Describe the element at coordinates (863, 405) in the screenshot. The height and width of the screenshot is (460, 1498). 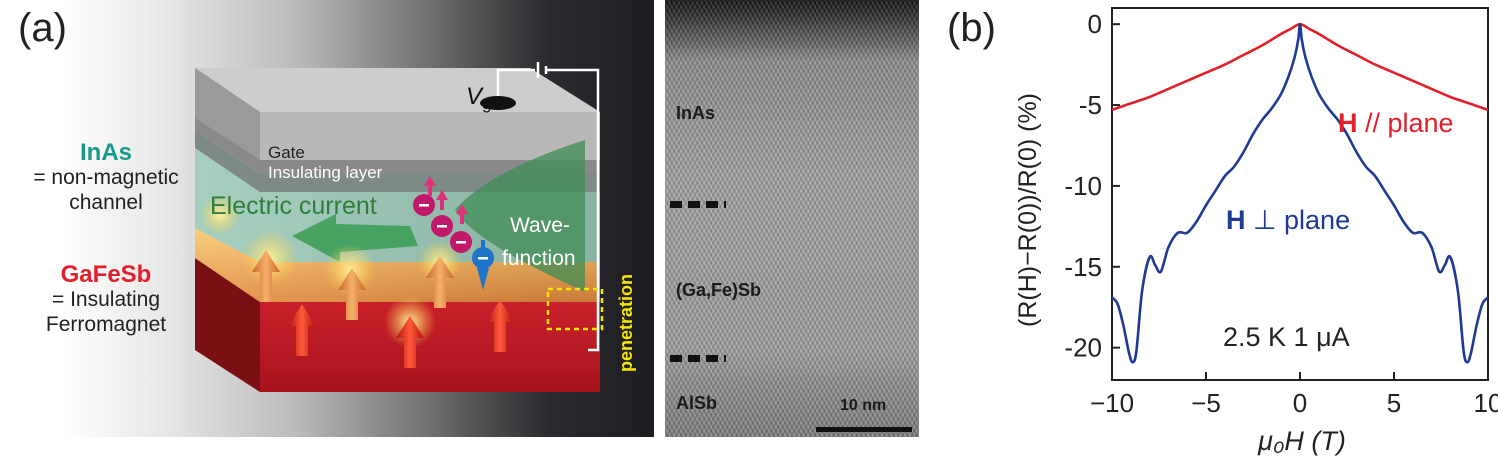
I see `tem-scale-label: 10 nm` at that location.